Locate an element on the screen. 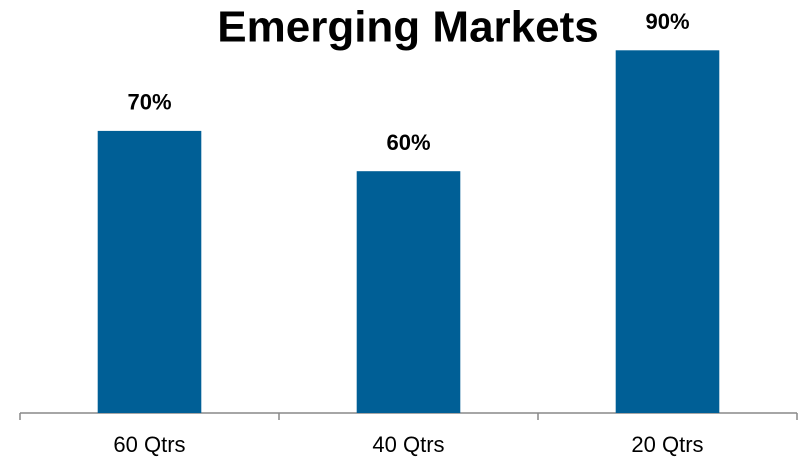 This screenshot has width=806, height=459. data-label: 70% is located at coordinates (149, 102).